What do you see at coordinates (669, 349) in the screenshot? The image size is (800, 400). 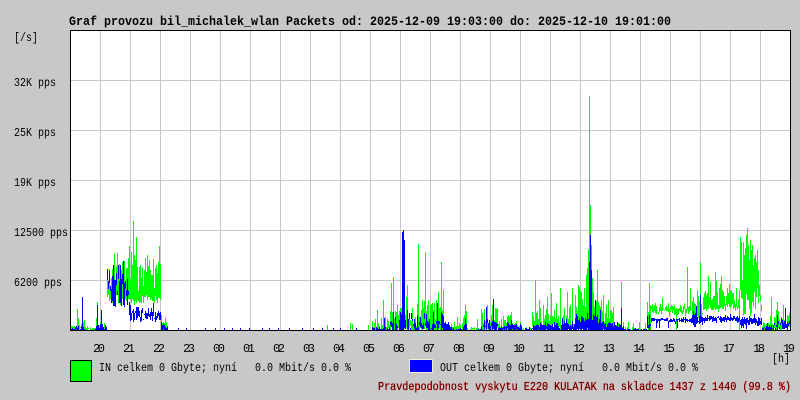 I see `svg-text: 15` at bounding box center [669, 349].